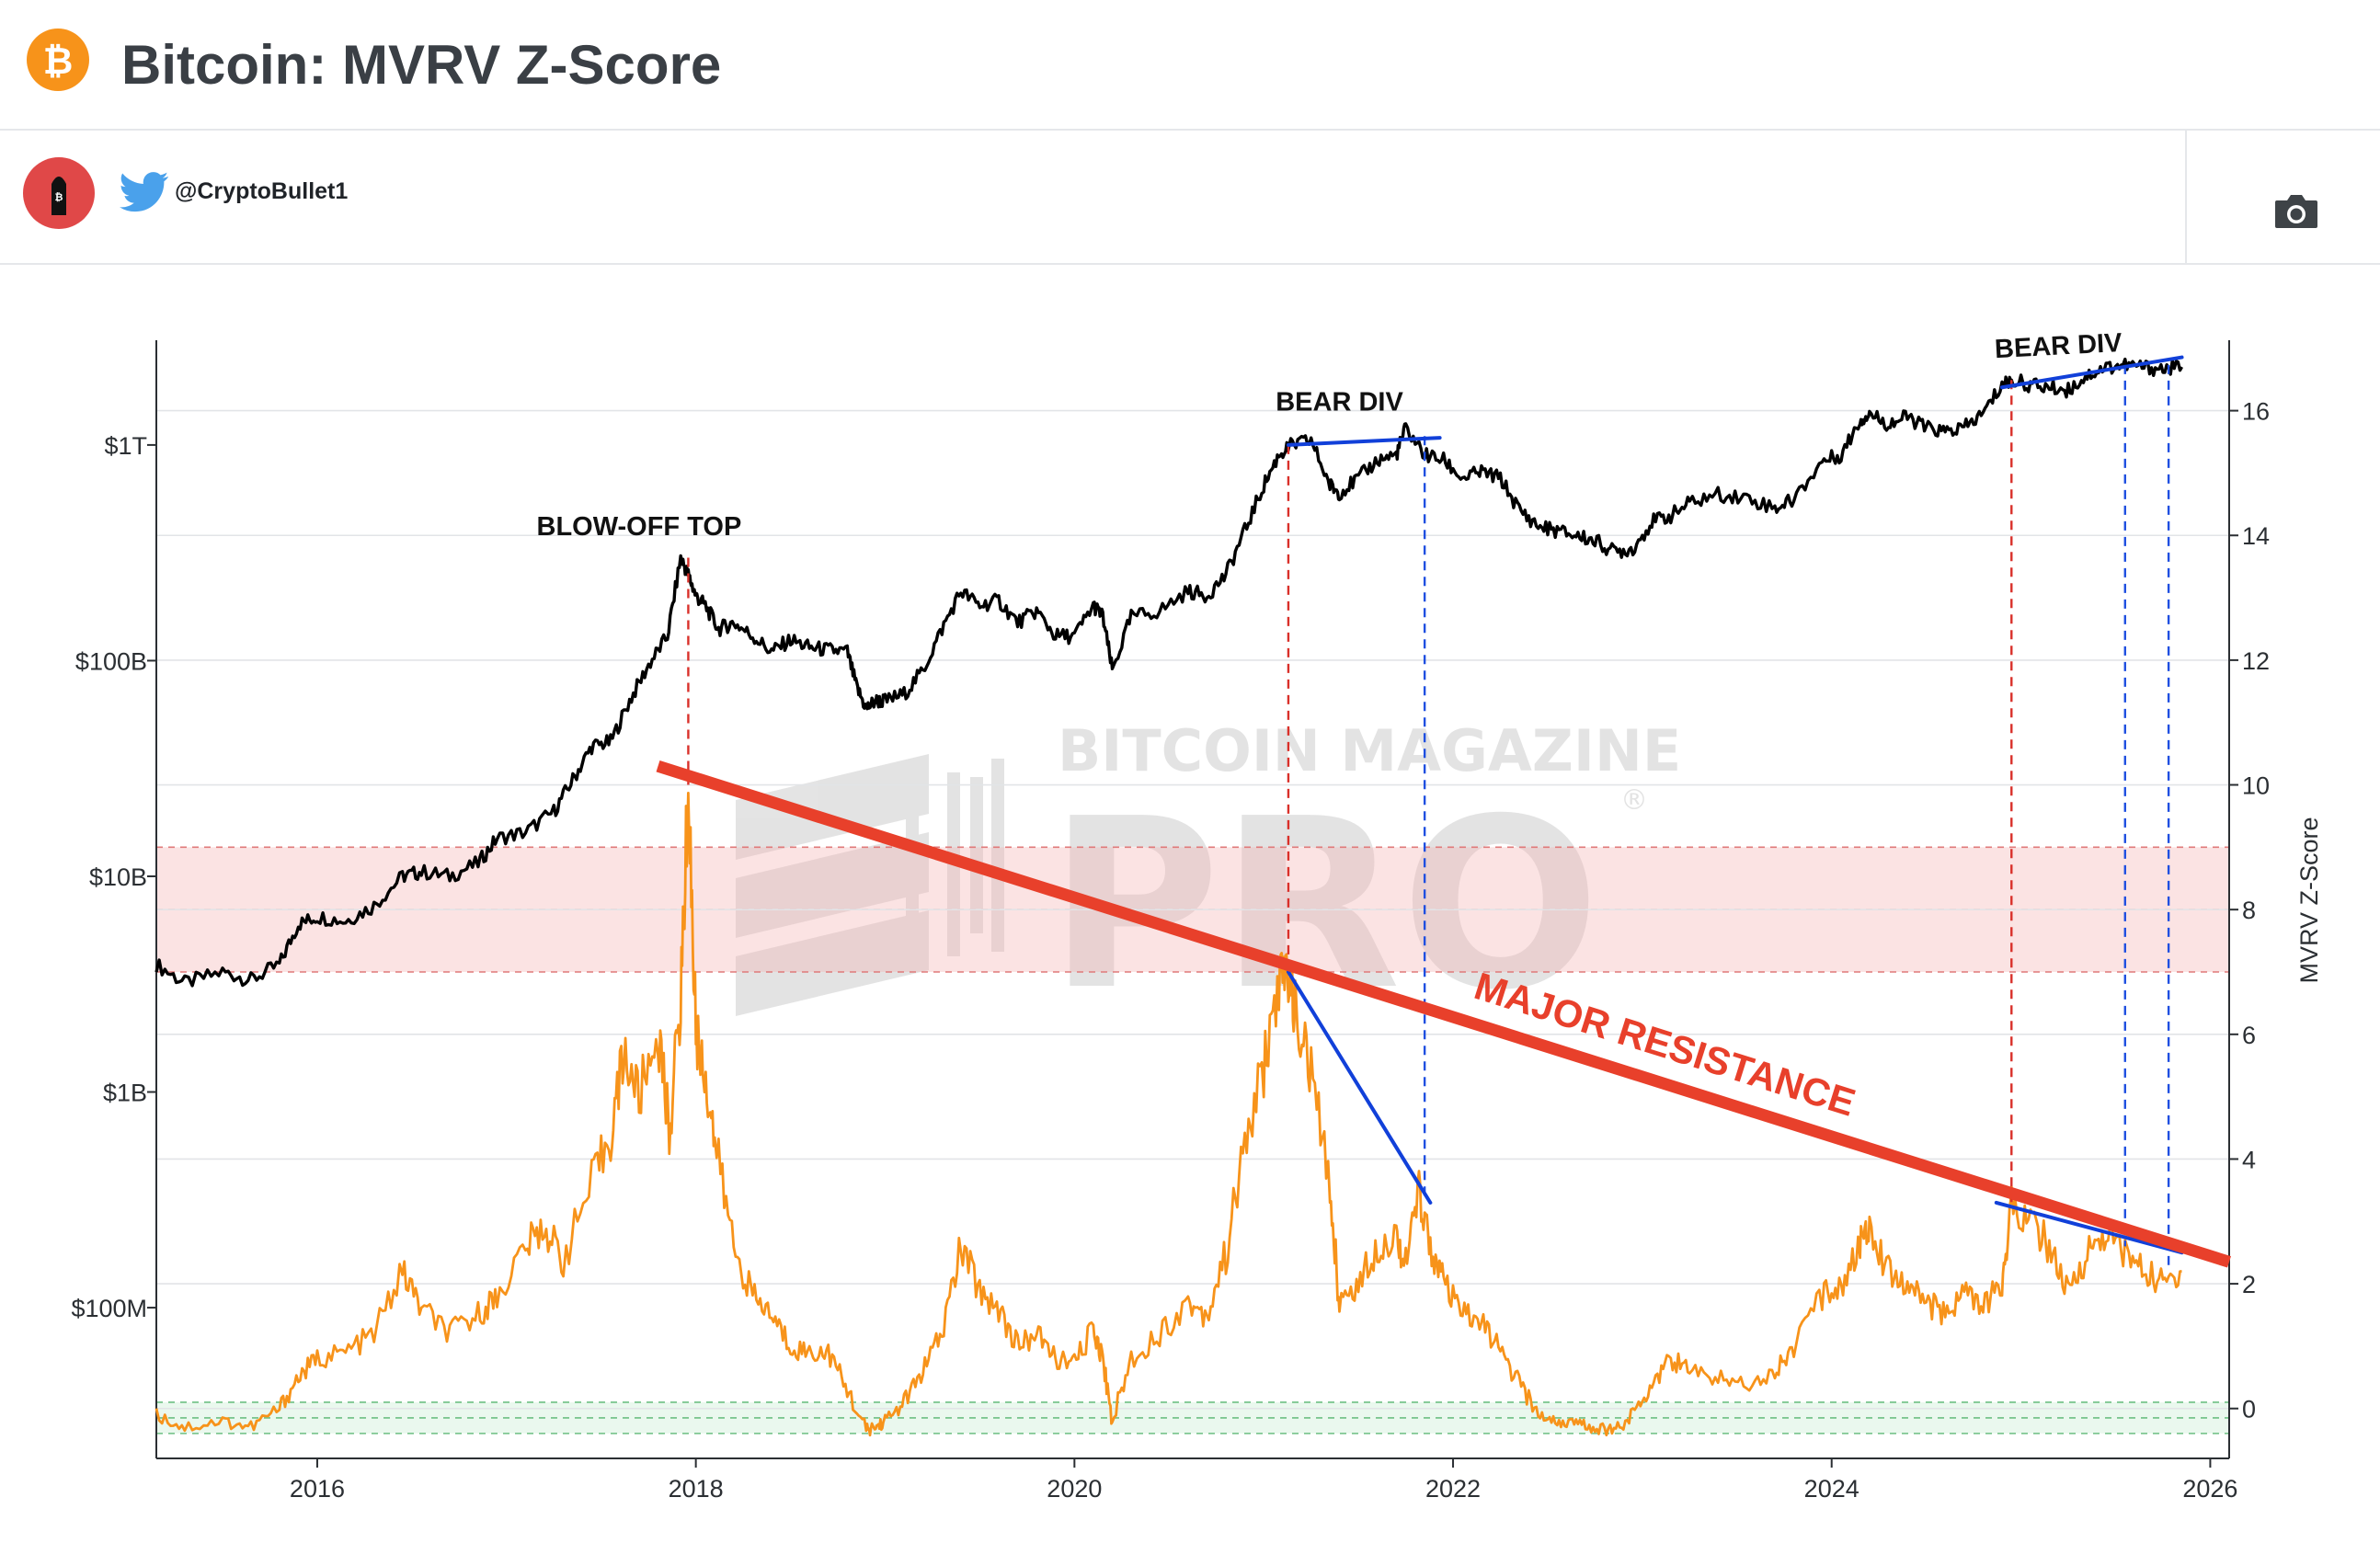 This screenshot has width=2380, height=1543. Describe the element at coordinates (2209, 1489) in the screenshot. I see `x-tick-label: 2026` at that location.